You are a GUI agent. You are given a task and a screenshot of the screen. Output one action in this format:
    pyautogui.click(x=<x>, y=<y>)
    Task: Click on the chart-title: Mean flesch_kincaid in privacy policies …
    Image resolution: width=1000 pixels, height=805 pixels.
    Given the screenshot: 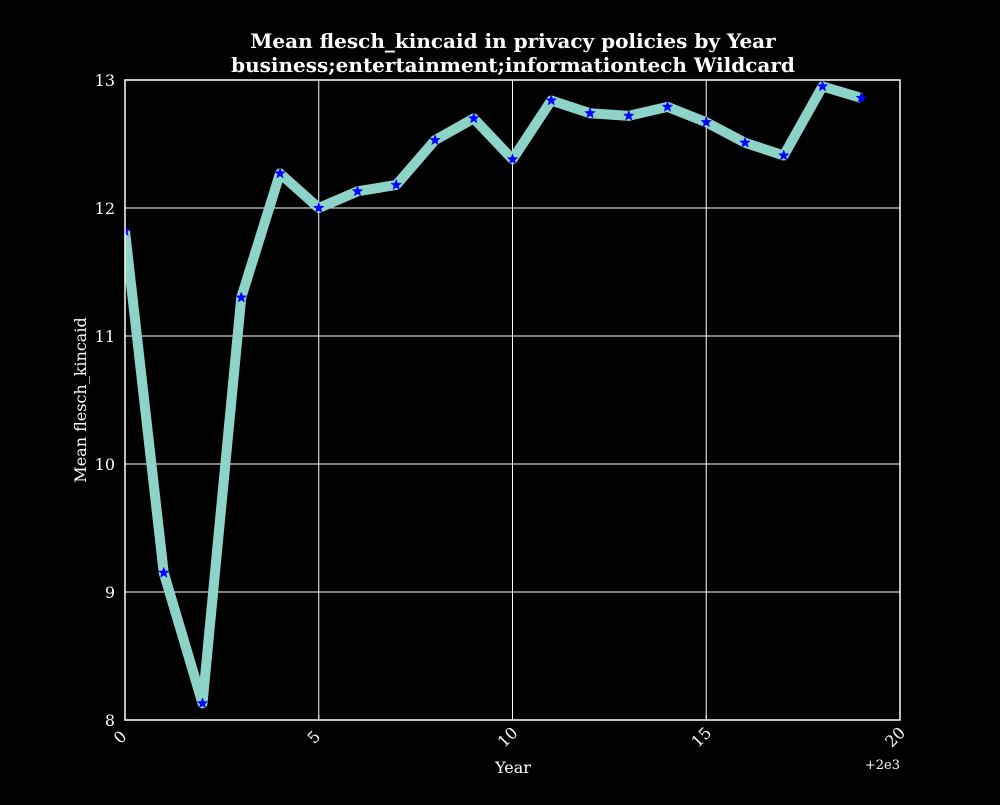 What is the action you would take?
    pyautogui.click(x=513, y=41)
    